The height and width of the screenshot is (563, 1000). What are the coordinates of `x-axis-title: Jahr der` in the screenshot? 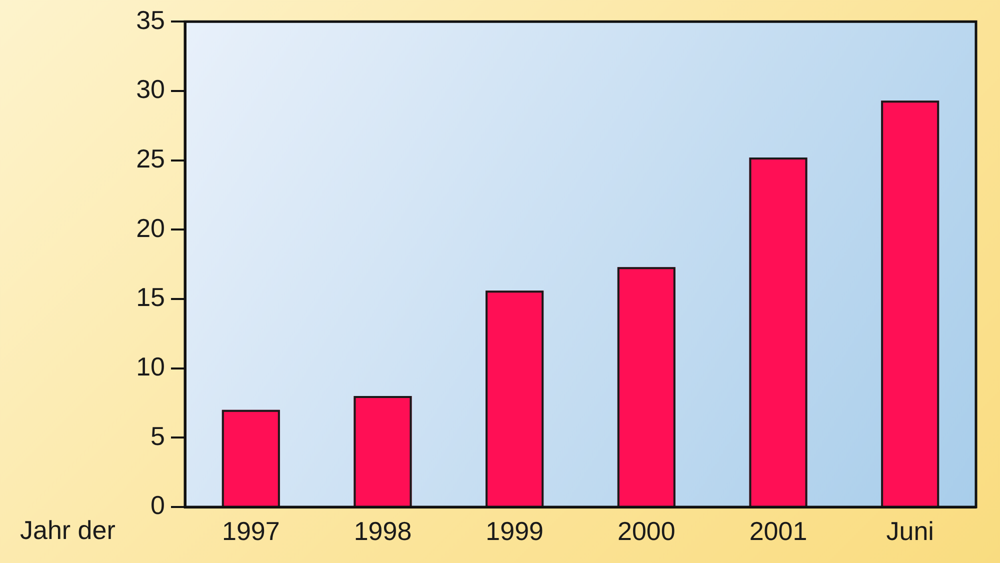 It's located at (68, 530).